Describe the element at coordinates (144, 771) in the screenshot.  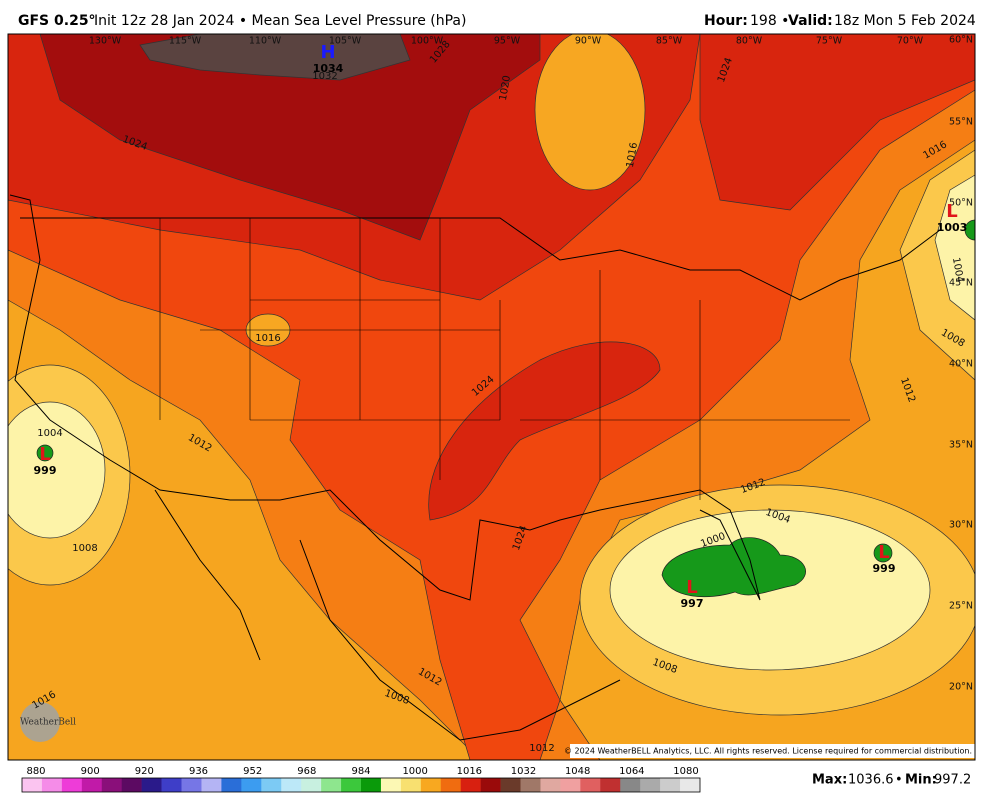
I see `colorbar-tick-label: 920` at that location.